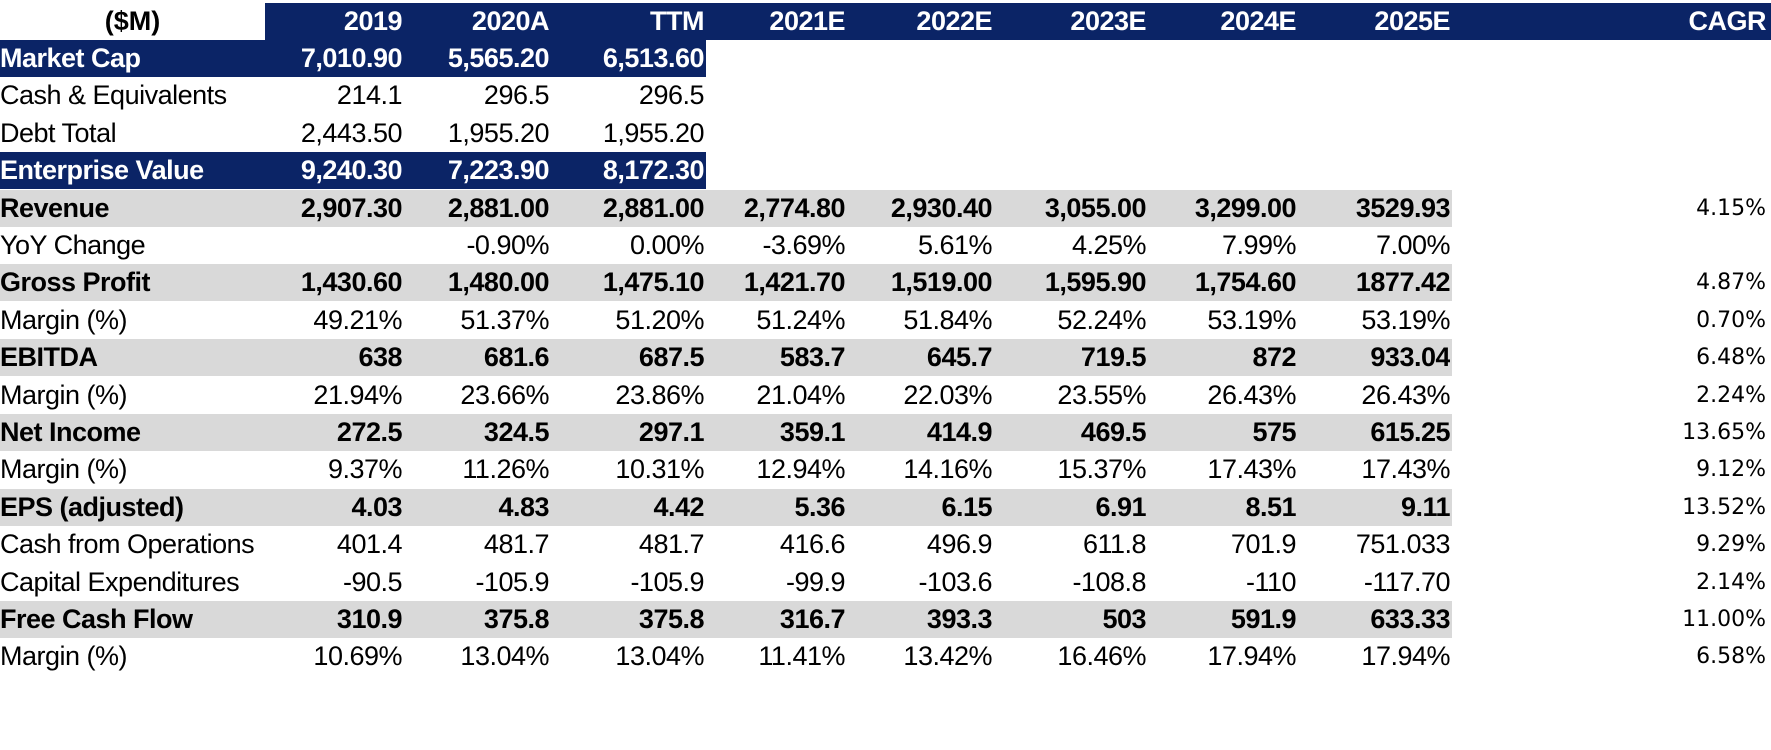 This screenshot has height=750, width=1771. I want to click on value-cell: 3,299.00, so click(1245, 207).